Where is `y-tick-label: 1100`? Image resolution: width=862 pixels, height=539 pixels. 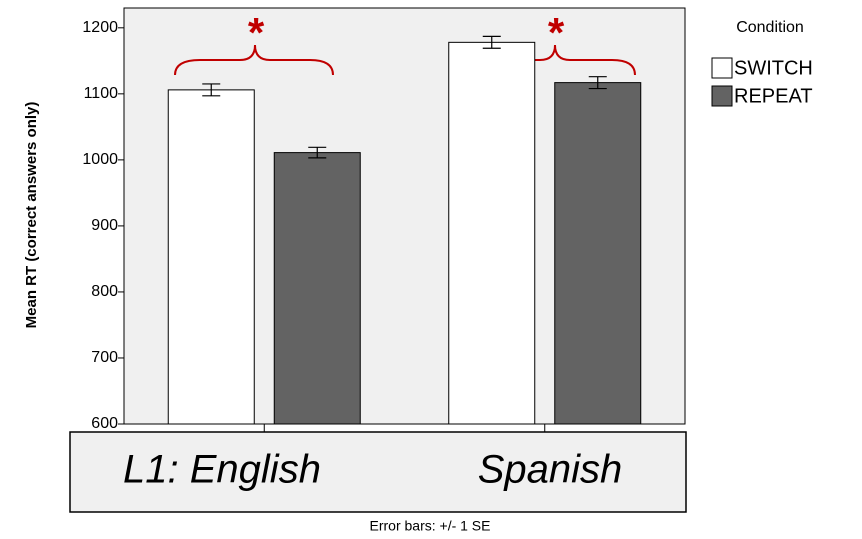 y-tick-label: 1100 is located at coordinates (101, 93).